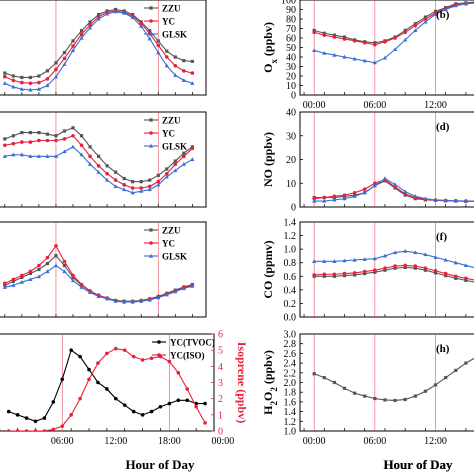 This screenshot has height=474, width=474. Describe the element at coordinates (290, 304) in the screenshot. I see `y-tick-label: 0.2` at that location.